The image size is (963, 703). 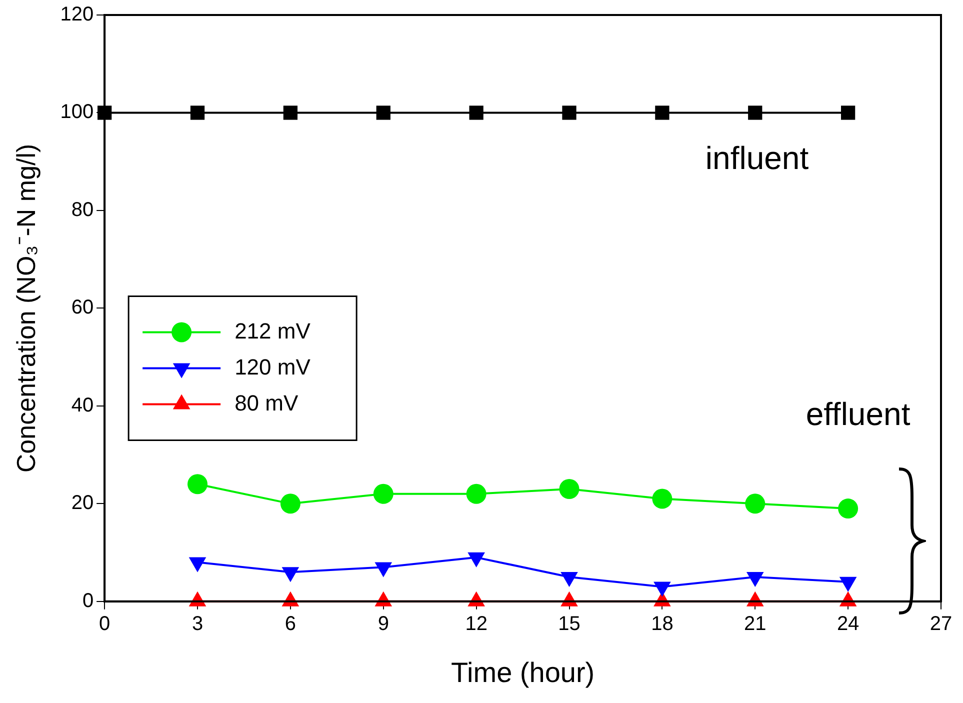 I want to click on x-tick-label: 3, so click(x=198, y=623).